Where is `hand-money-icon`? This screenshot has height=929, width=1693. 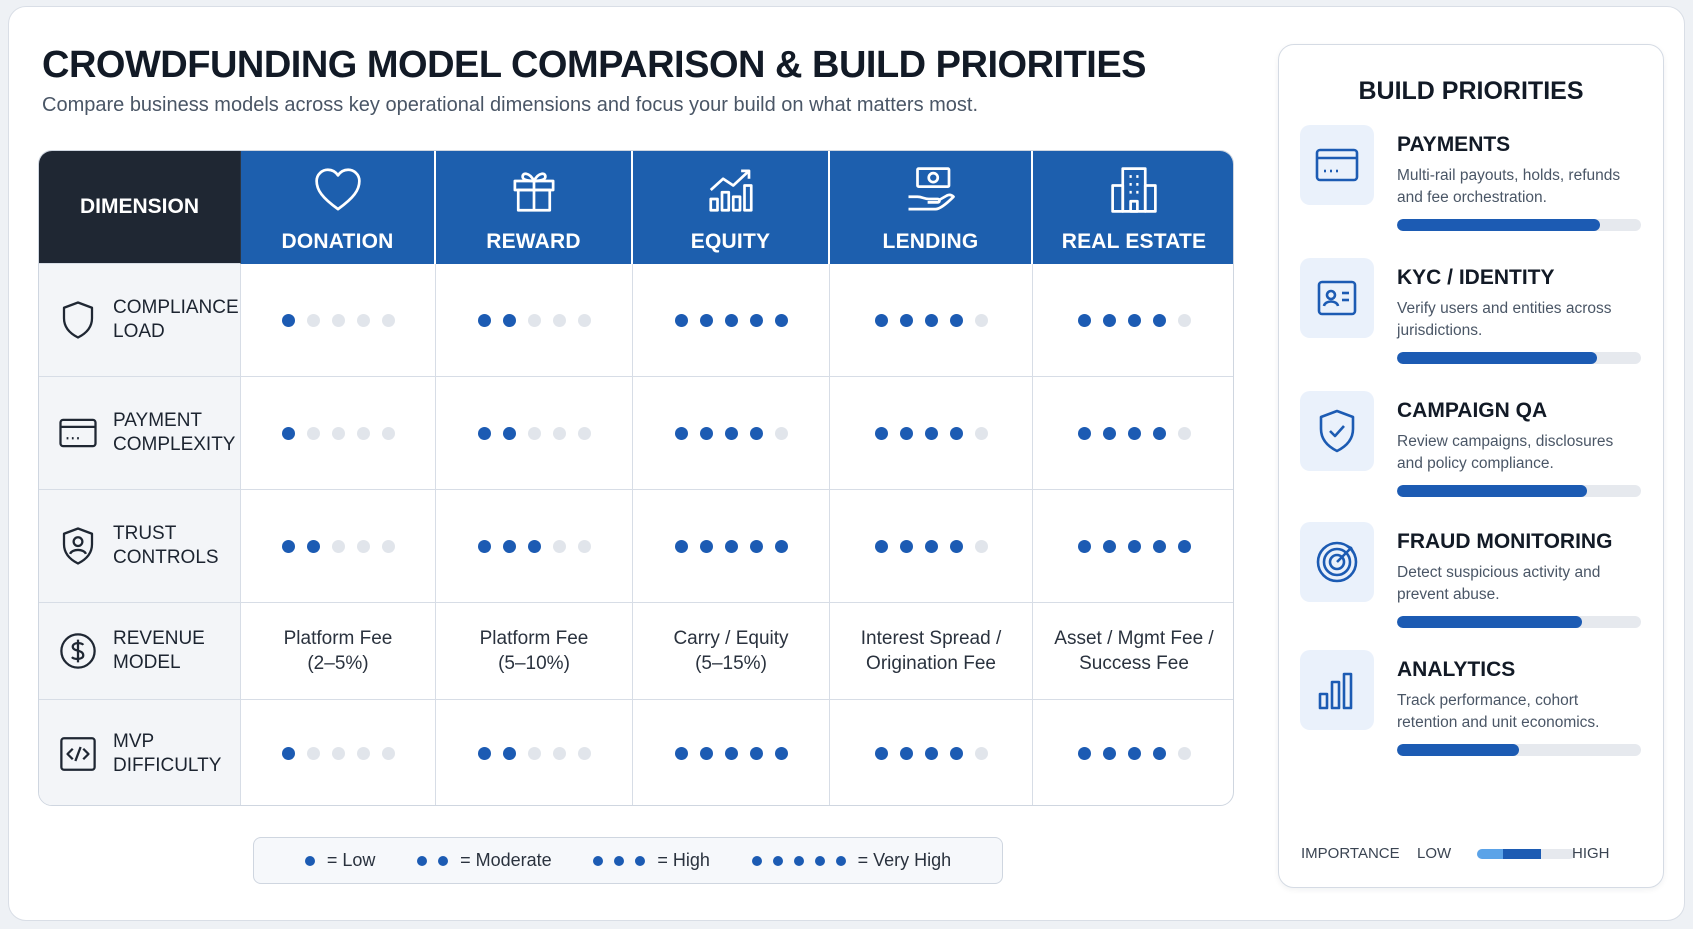
hand-money-icon is located at coordinates (931, 196).